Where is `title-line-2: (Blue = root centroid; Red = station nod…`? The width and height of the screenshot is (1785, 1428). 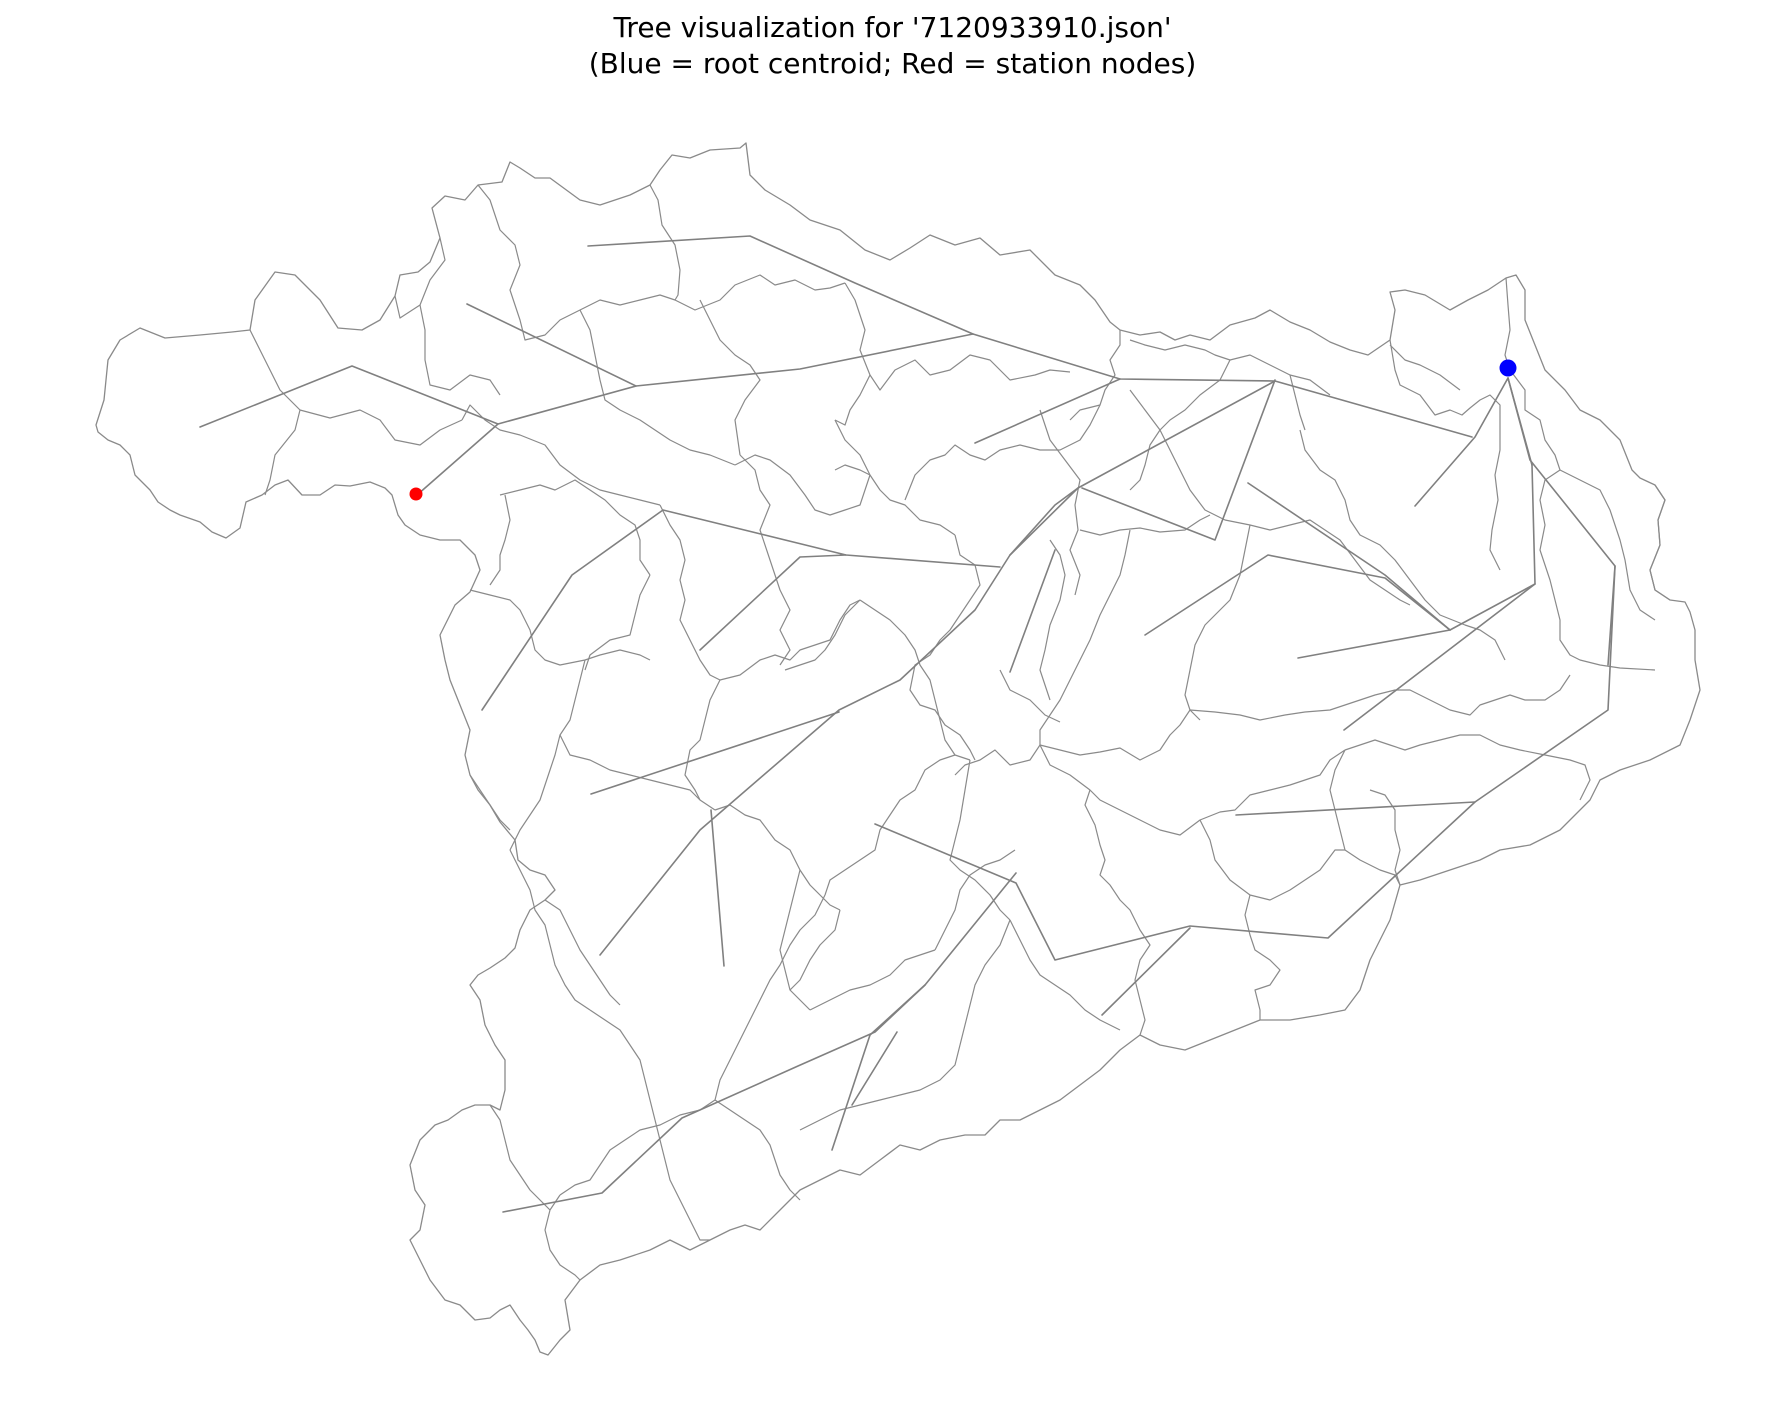
title-line-2: (Blue = root centroid; Red = station nod… is located at coordinates (892, 63).